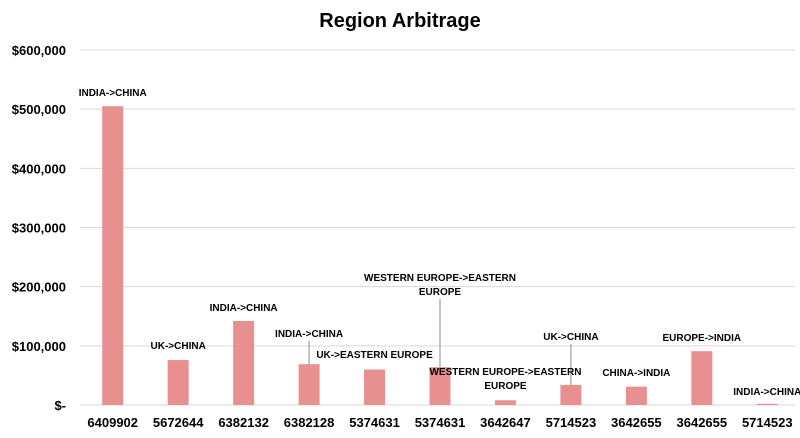 This screenshot has width=800, height=438. I want to click on x-tick-label: 6409902, so click(112, 422).